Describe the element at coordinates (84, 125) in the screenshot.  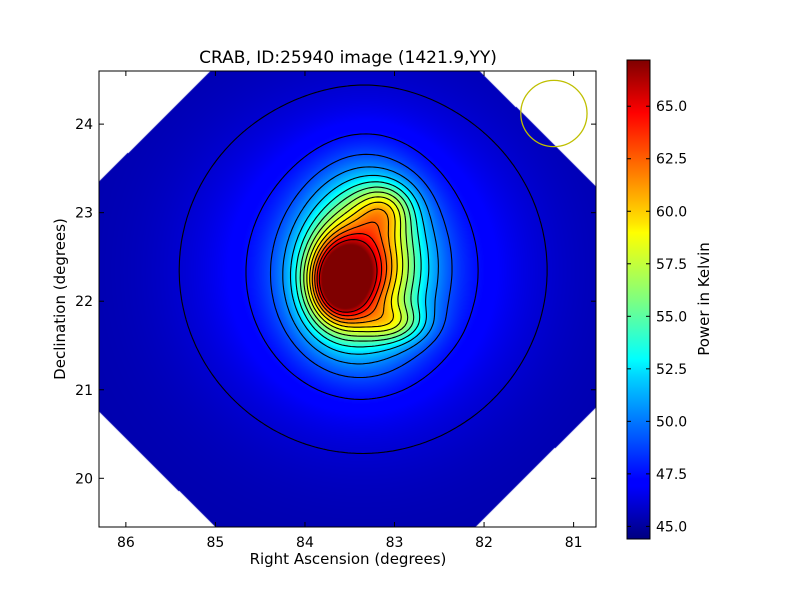
I see `y-tick-label: 24` at that location.